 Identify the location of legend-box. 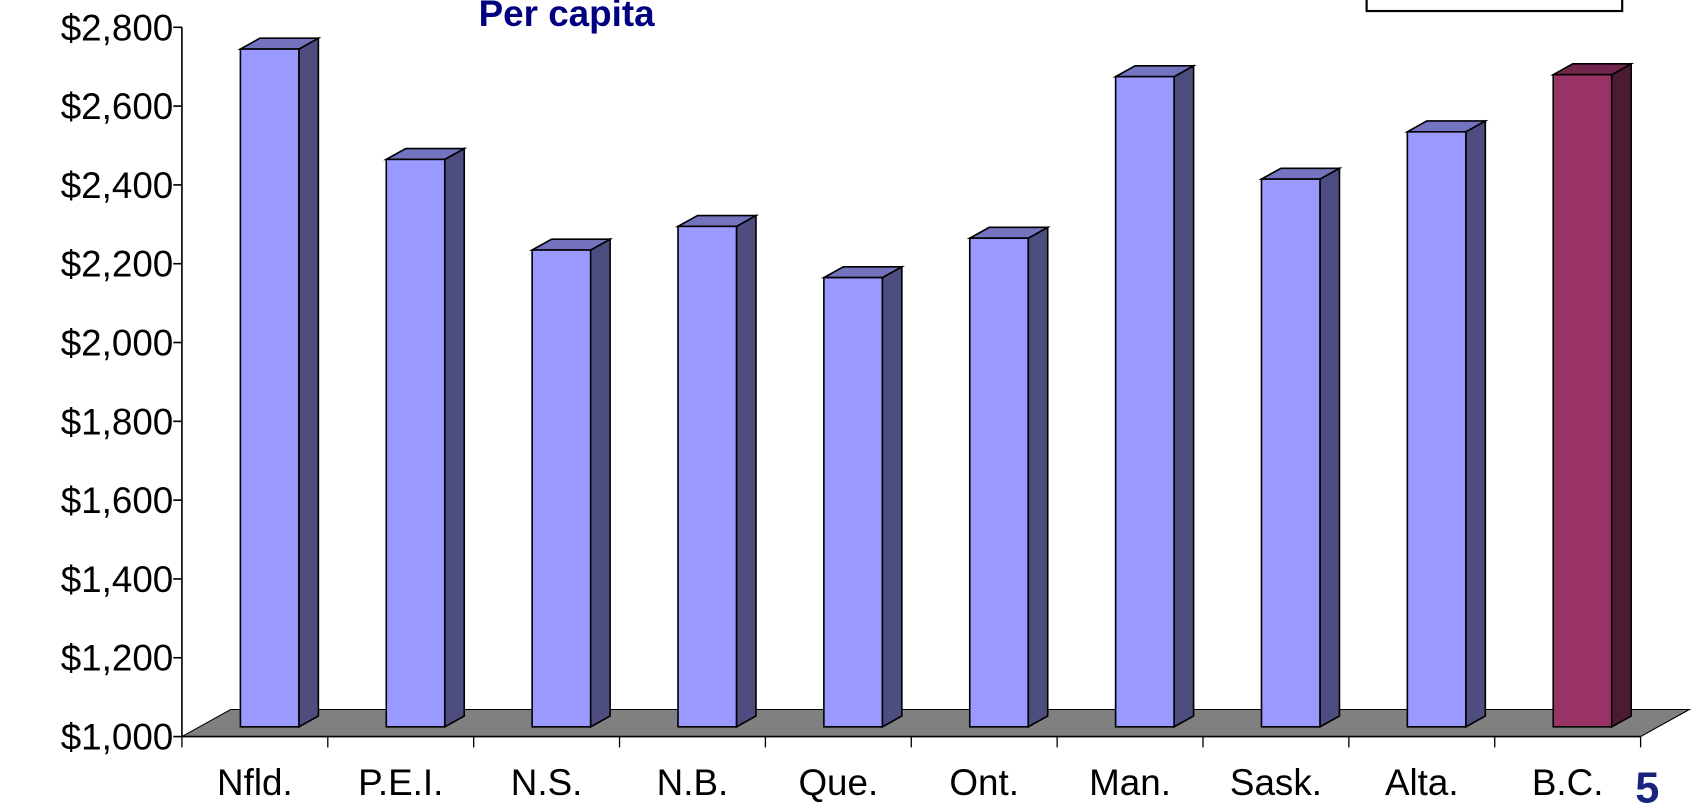
(1494, 6).